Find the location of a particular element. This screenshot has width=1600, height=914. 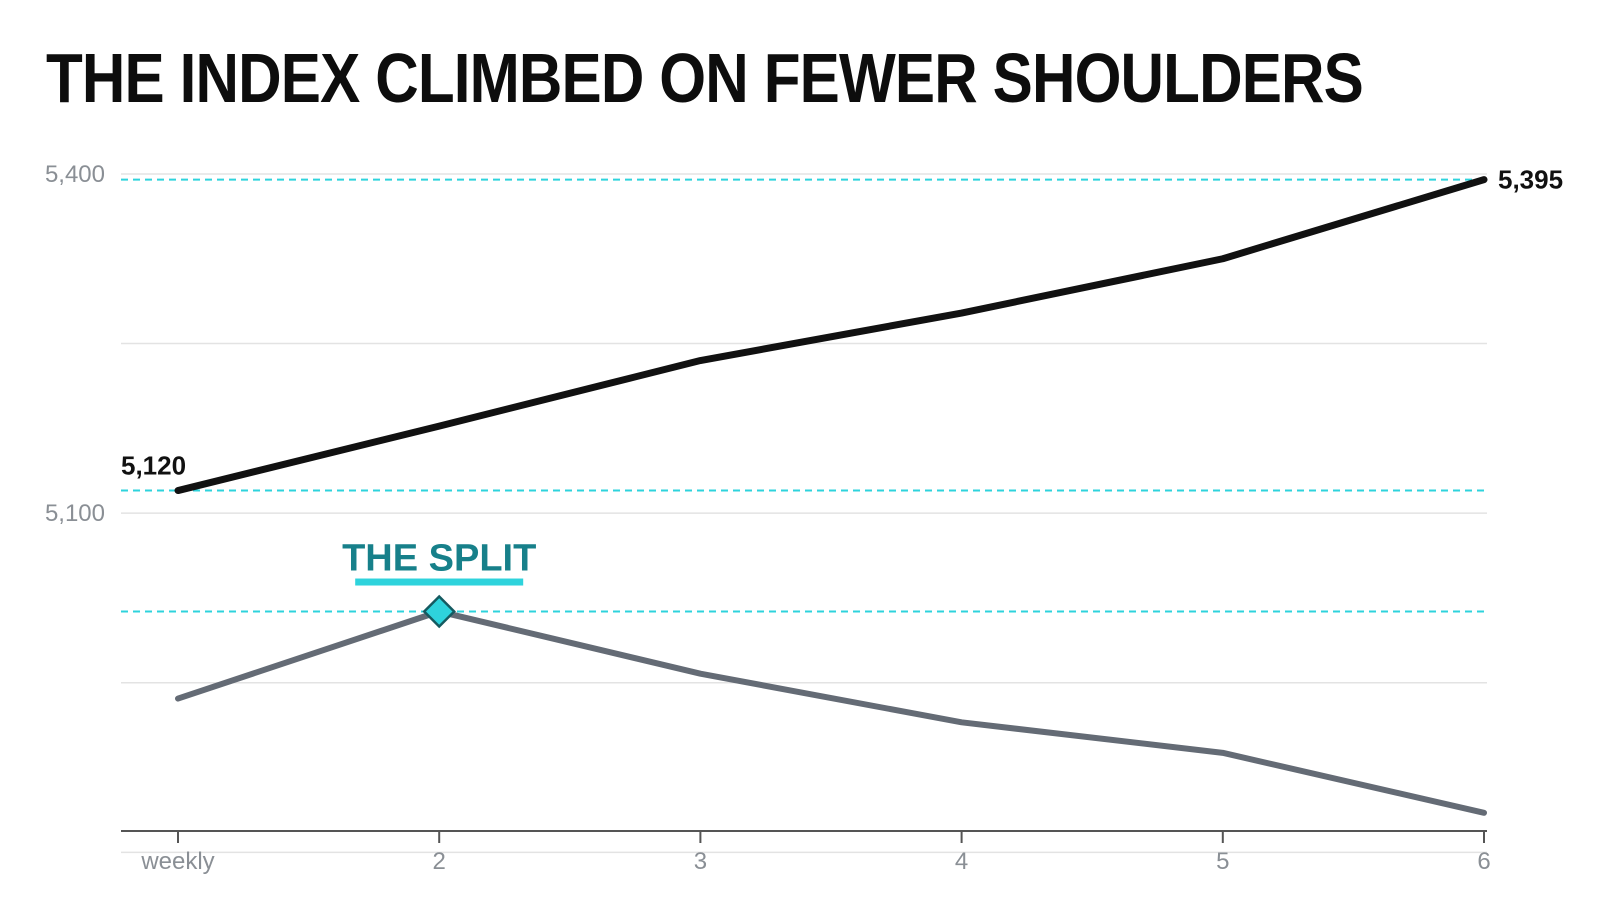

split-annotation-label: THE SPLIT is located at coordinates (439, 559).